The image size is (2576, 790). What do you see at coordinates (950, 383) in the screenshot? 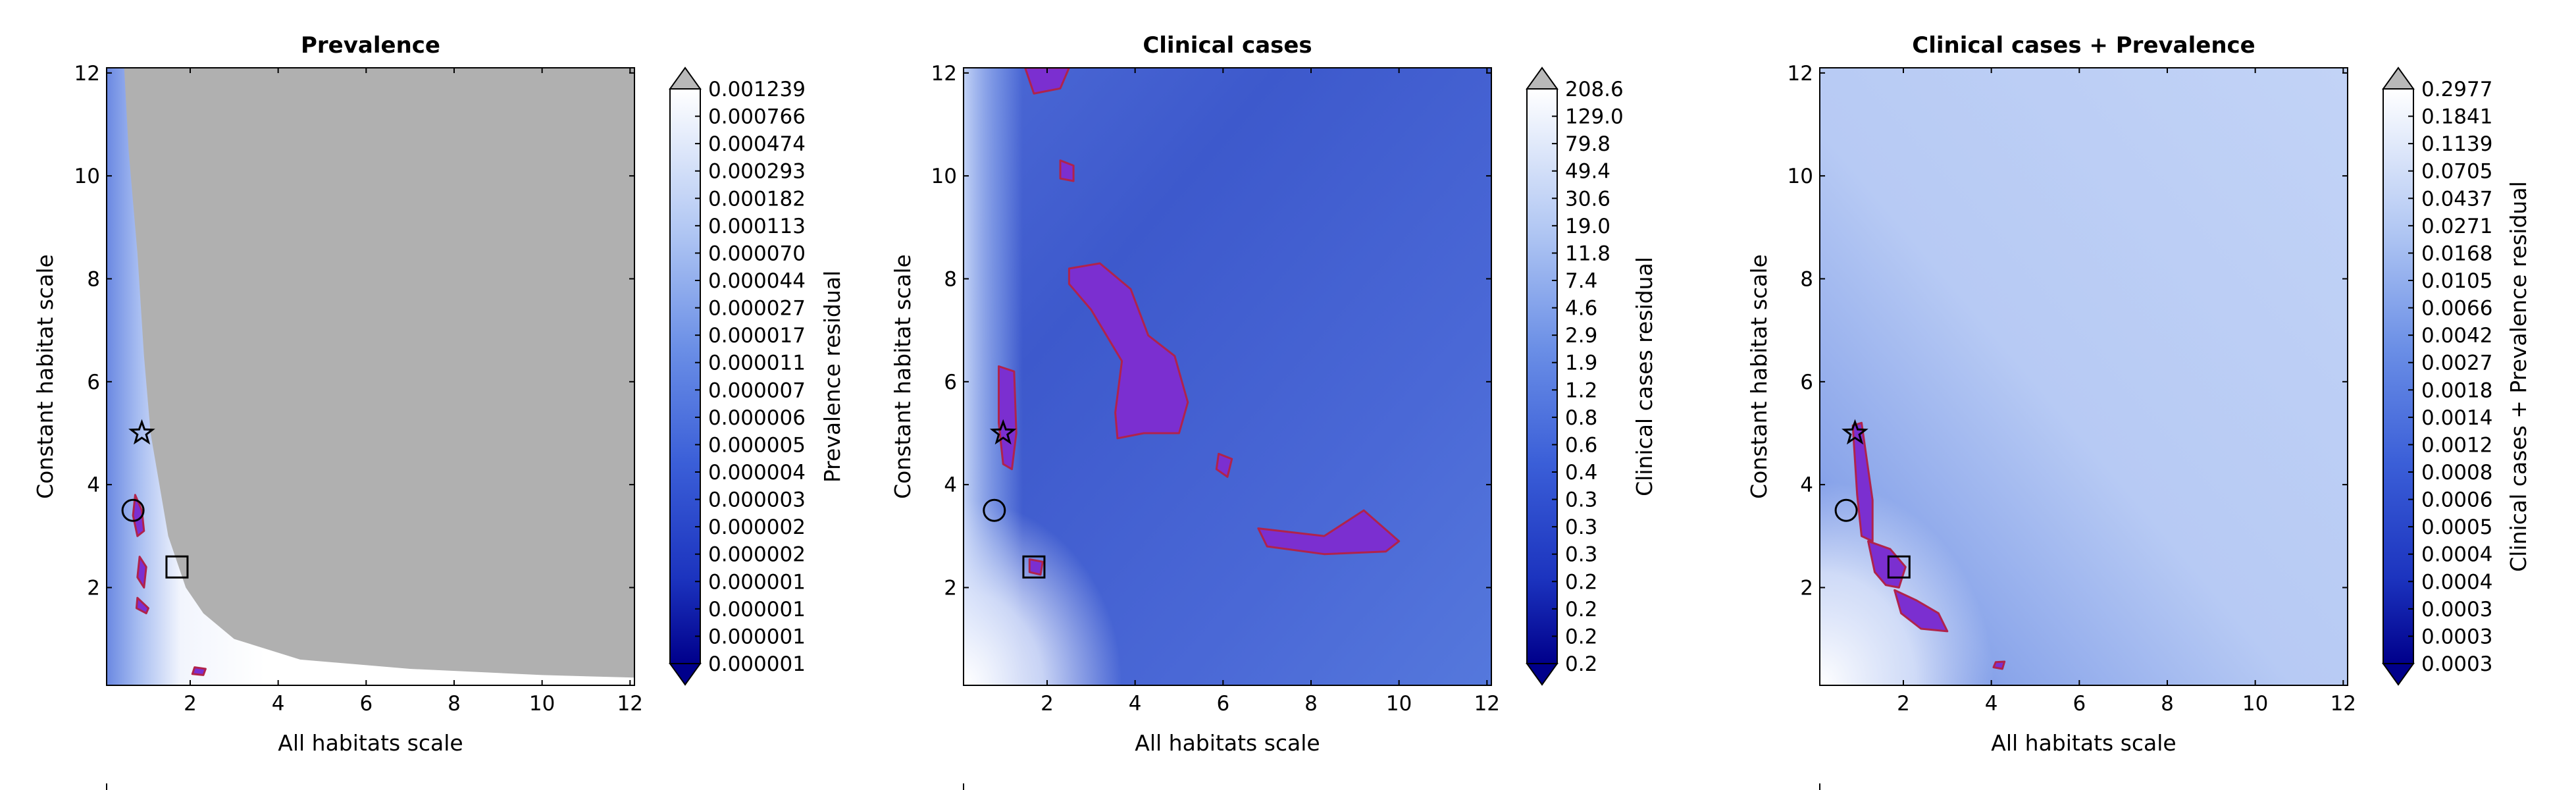
I see `y-tick-label: 6` at bounding box center [950, 383].